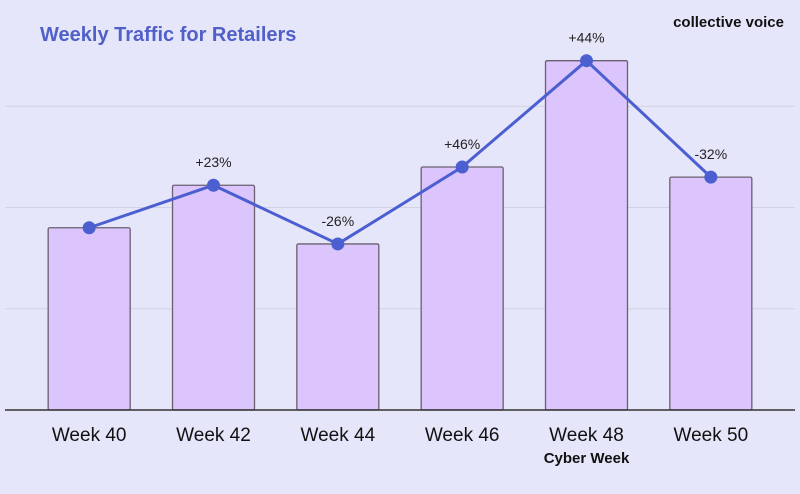 The width and height of the screenshot is (800, 494). Describe the element at coordinates (586, 435) in the screenshot. I see `x-tick-label: Week 48` at that location.